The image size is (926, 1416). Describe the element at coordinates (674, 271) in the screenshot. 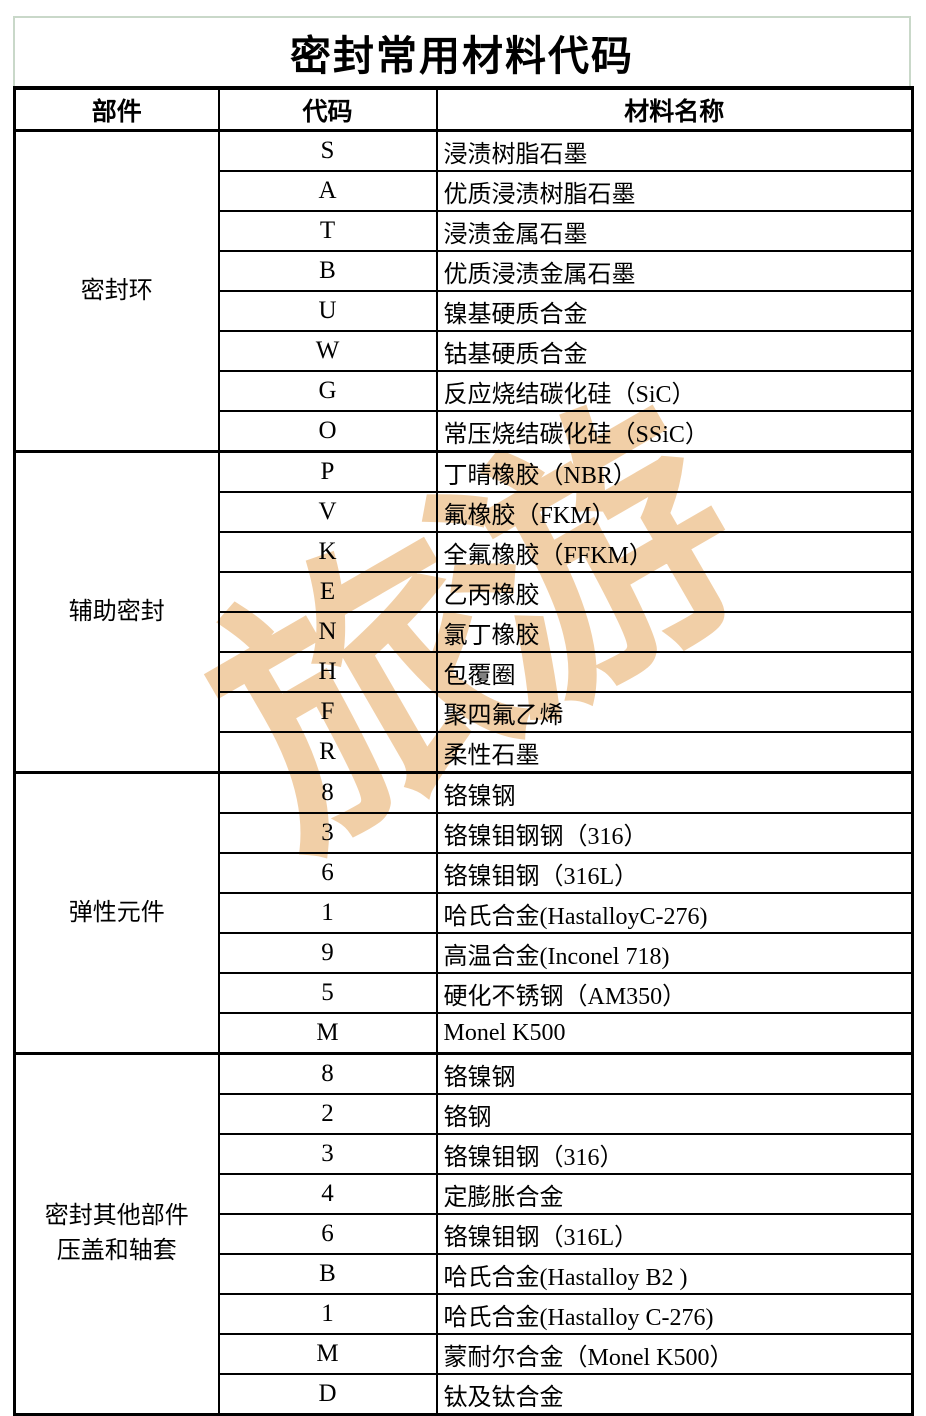

I see `material-cell: 优质浸渍金属石墨` at that location.